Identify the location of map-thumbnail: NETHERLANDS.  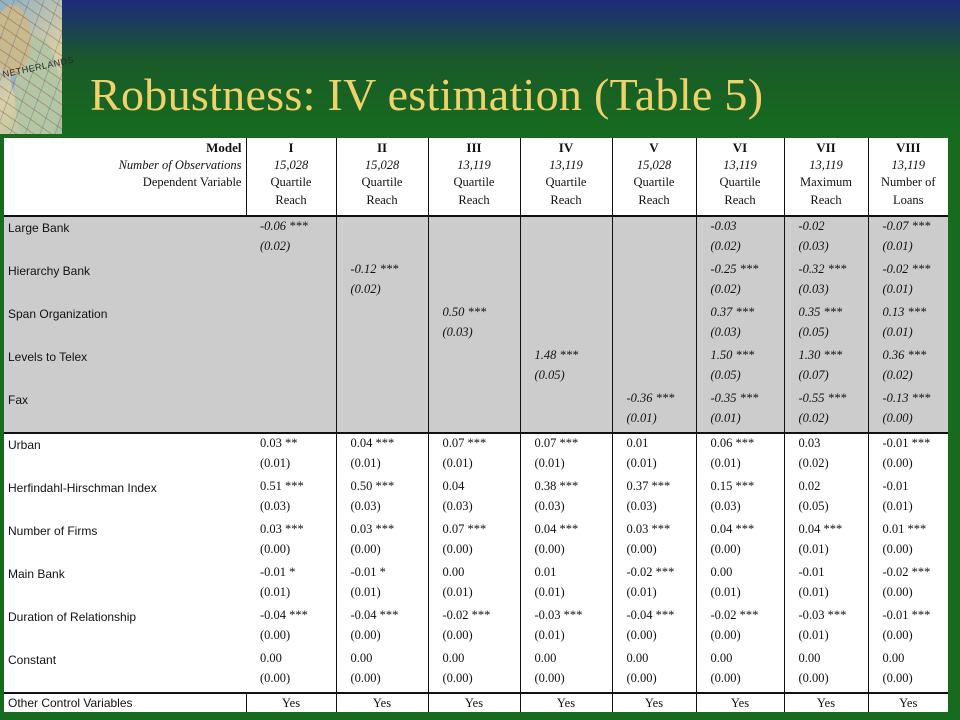
(37, 67).